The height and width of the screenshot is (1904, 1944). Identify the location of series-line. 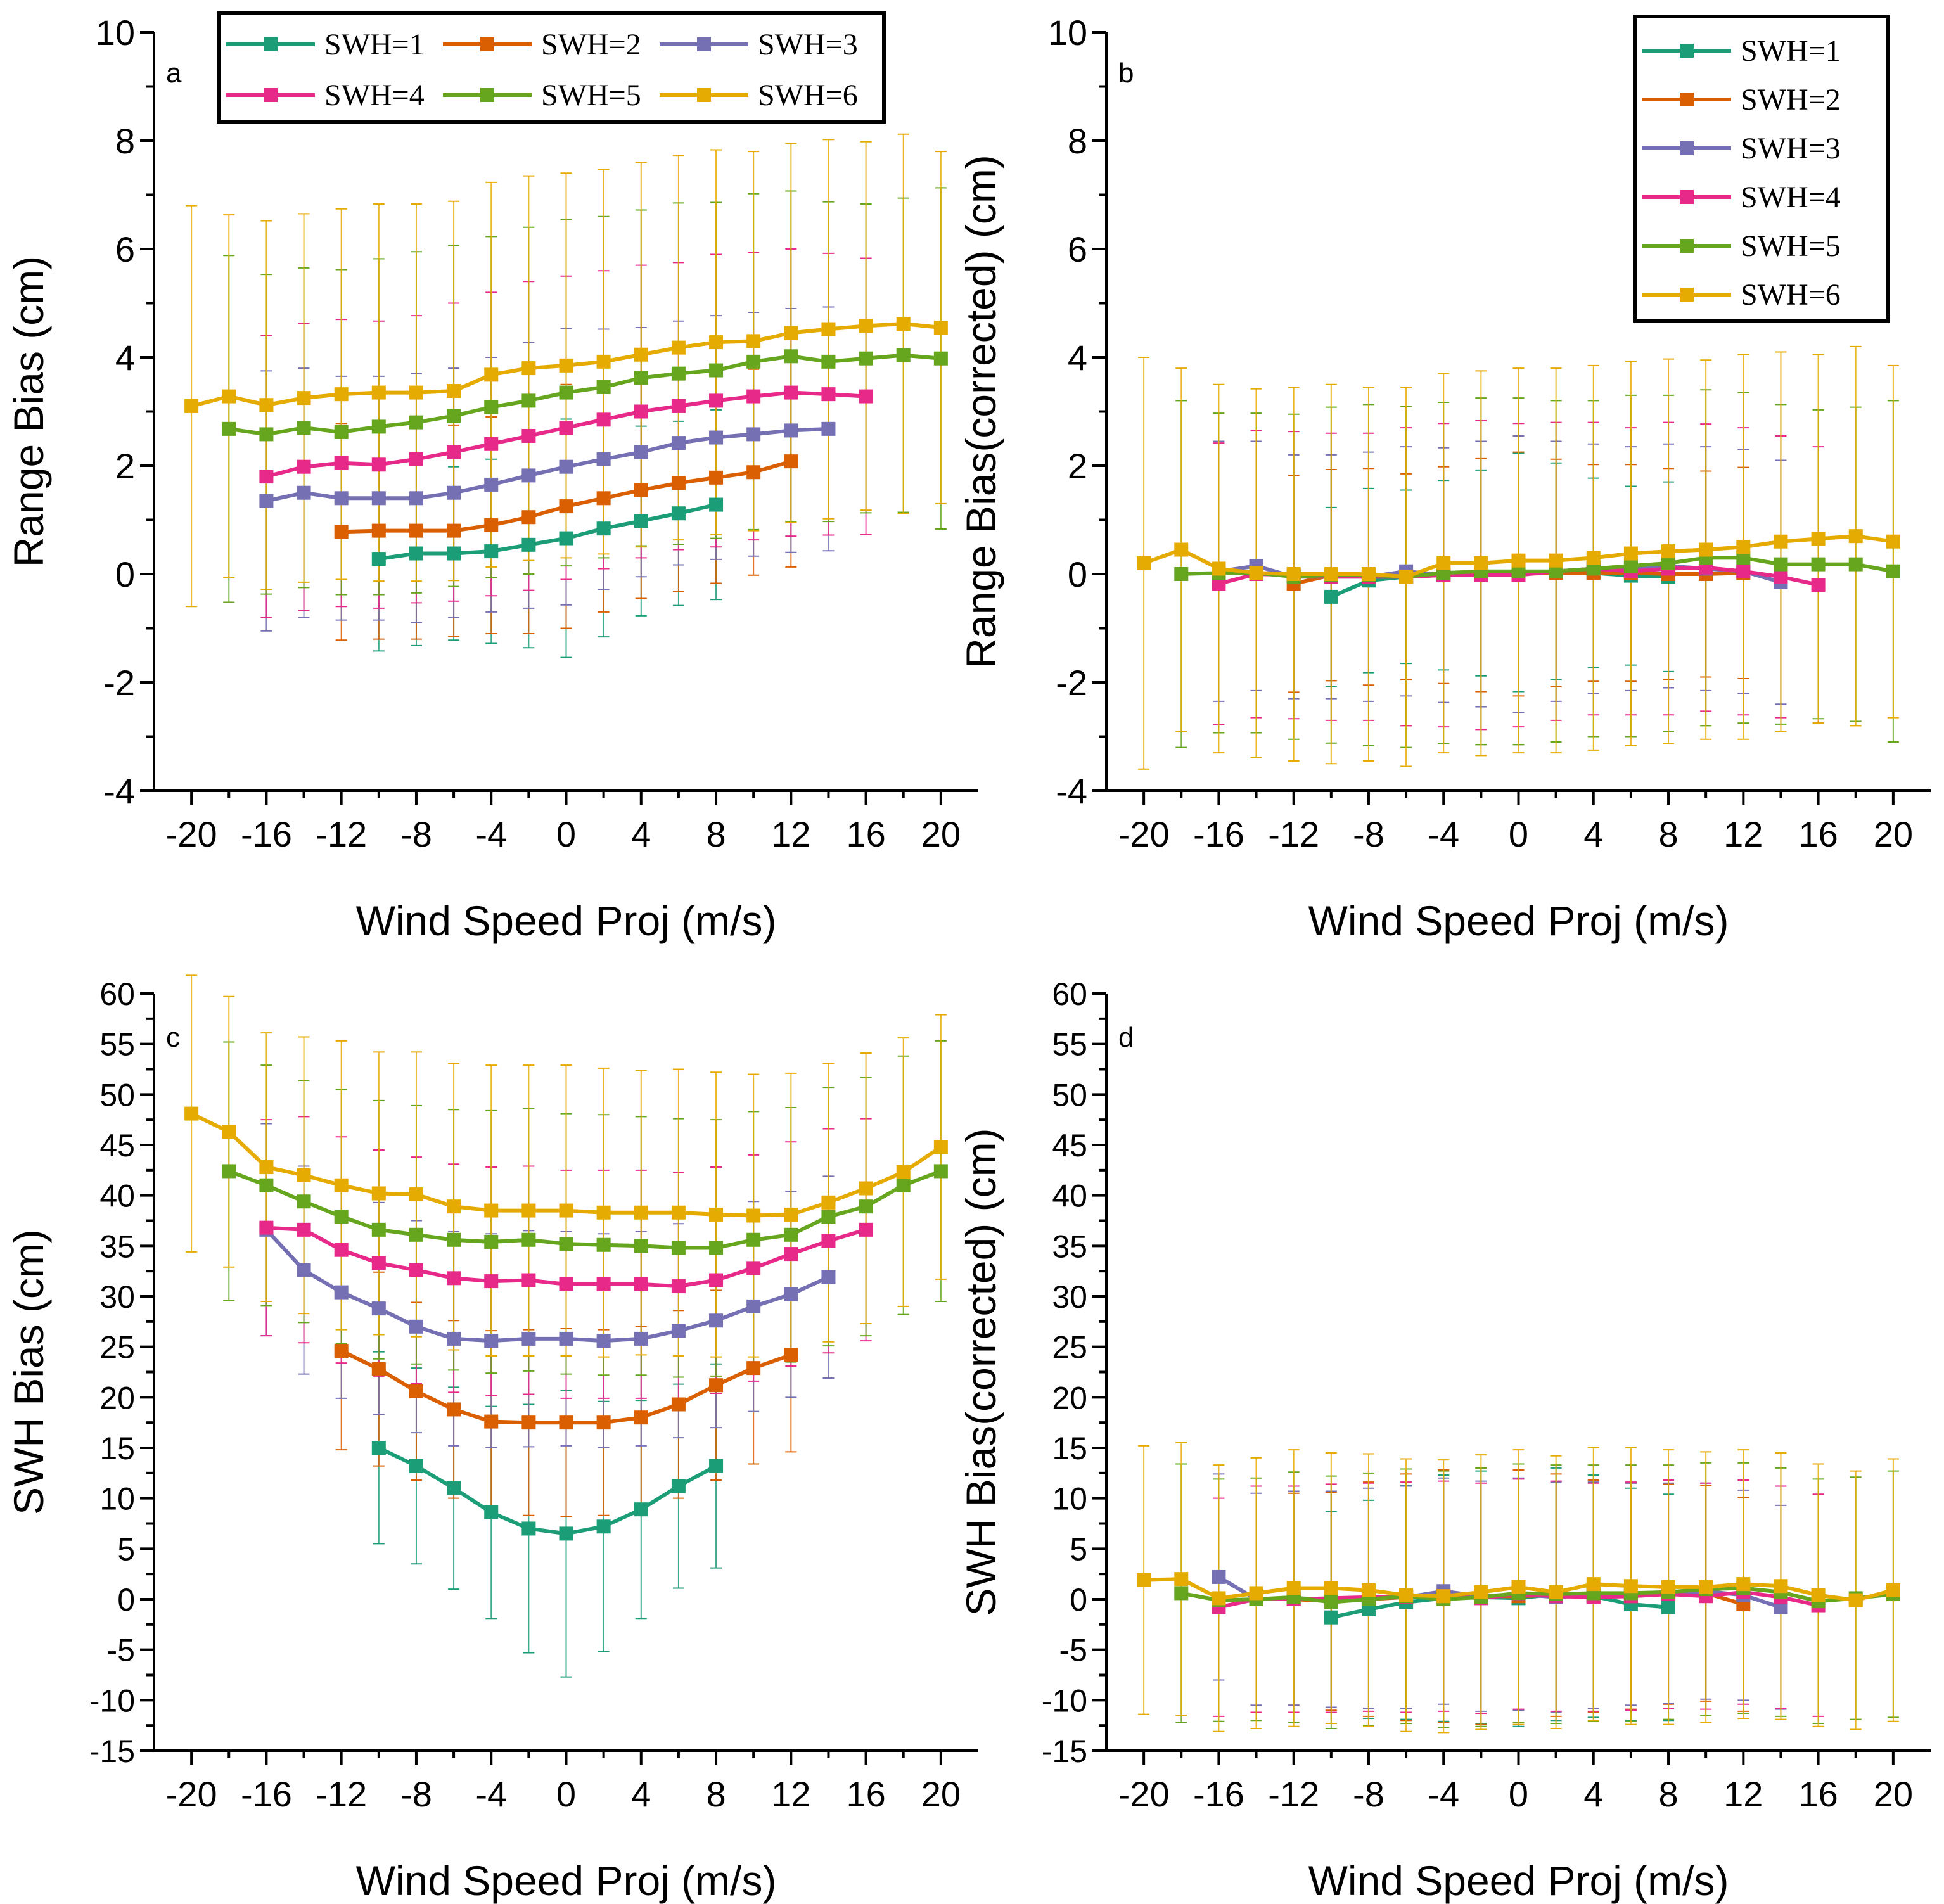
(547, 1491).